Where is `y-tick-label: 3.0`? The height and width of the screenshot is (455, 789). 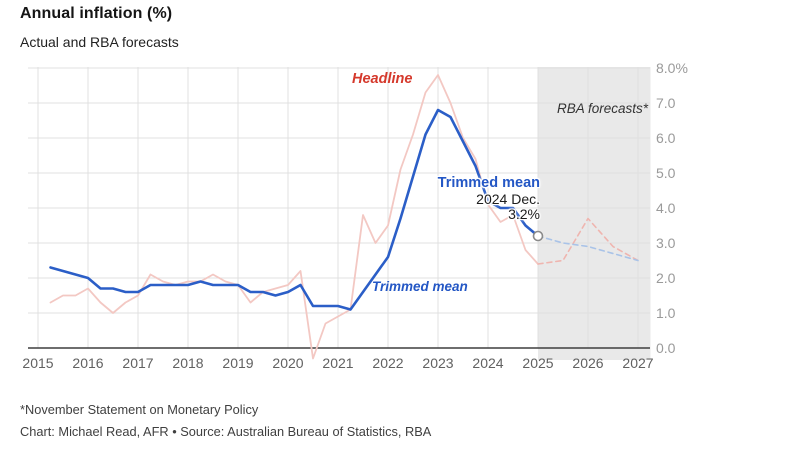 y-tick-label: 3.0 is located at coordinates (666, 243).